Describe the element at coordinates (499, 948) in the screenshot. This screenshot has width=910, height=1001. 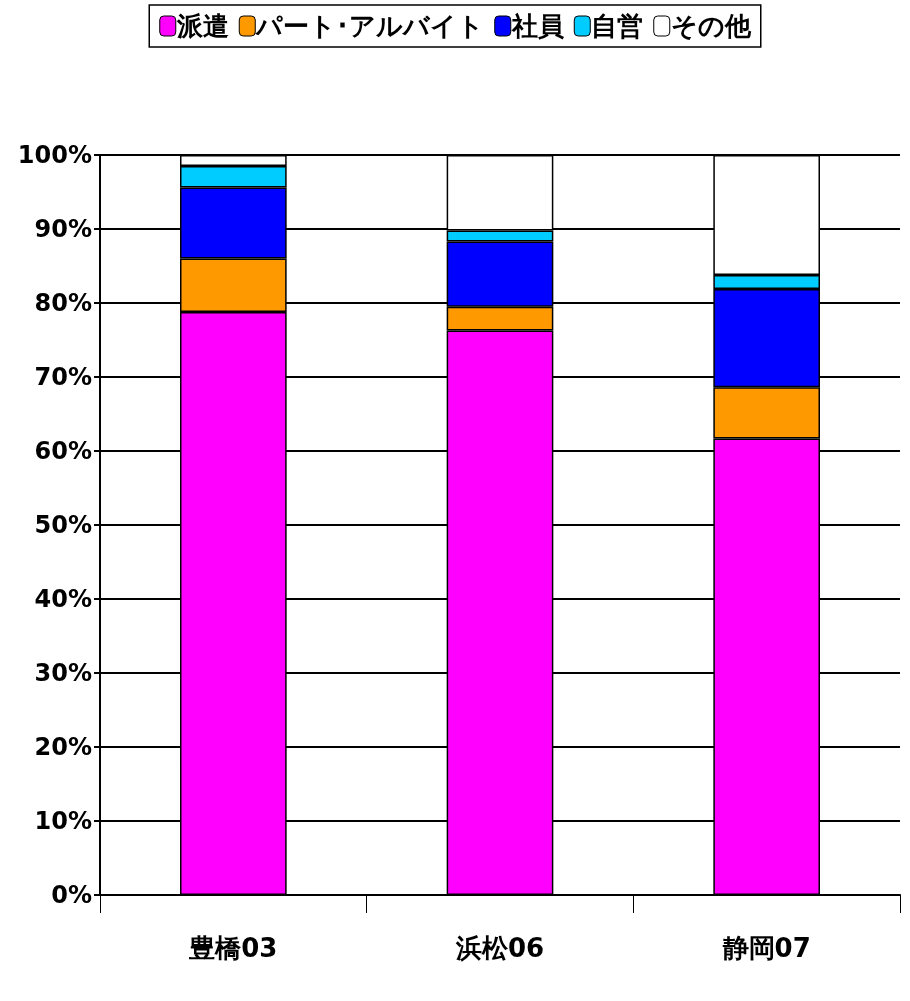
I see `x-tick-label: 浜松06` at that location.